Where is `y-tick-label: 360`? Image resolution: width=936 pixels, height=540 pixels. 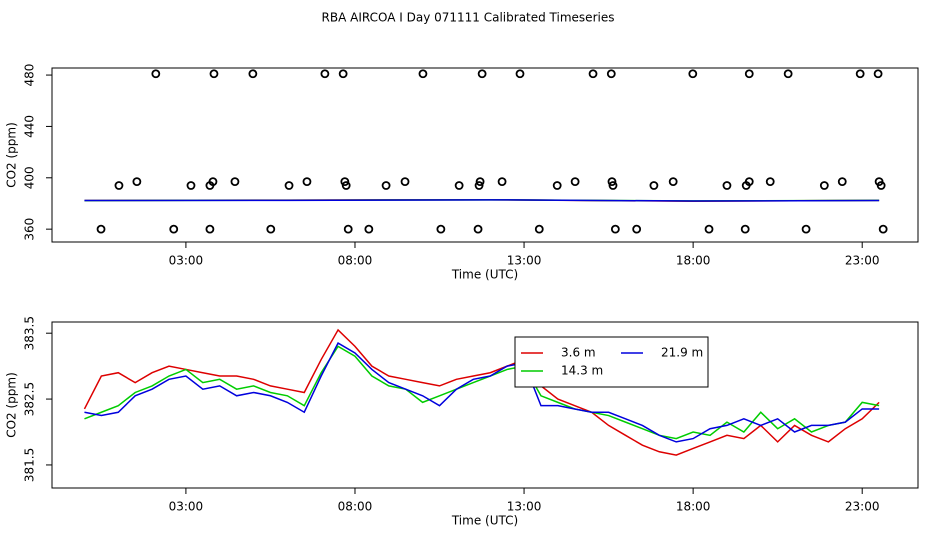
y-tick-label: 360 is located at coordinates (30, 229).